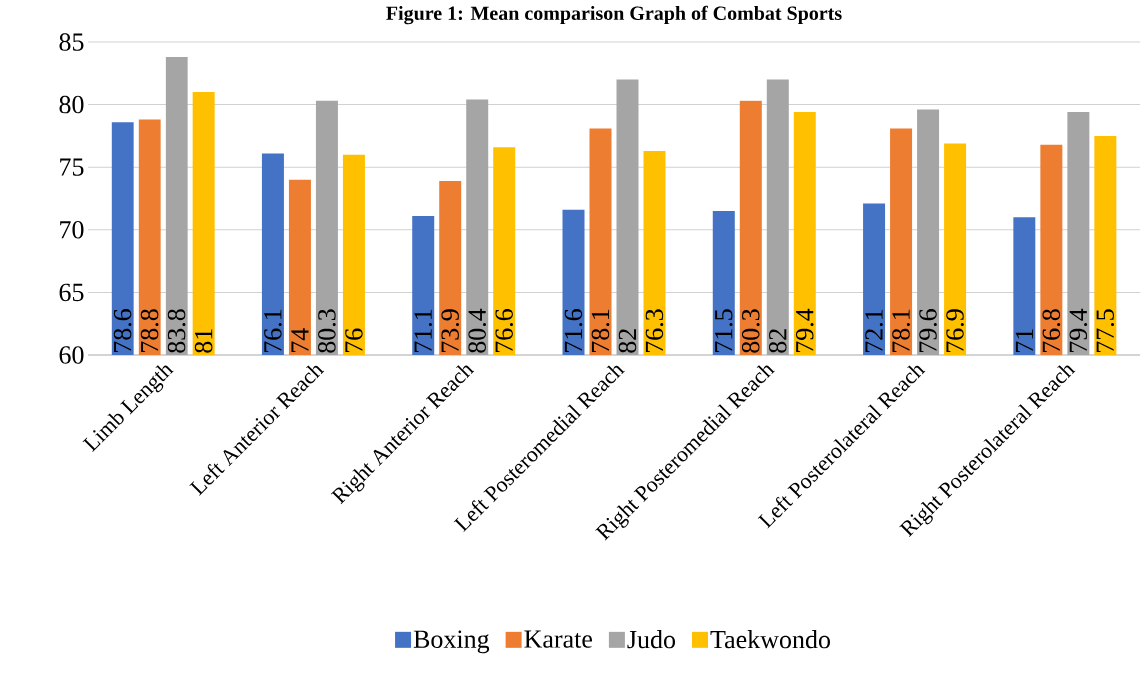 The height and width of the screenshot is (675, 1148). Describe the element at coordinates (72, 167) in the screenshot. I see `y-tick-label: 75` at that location.